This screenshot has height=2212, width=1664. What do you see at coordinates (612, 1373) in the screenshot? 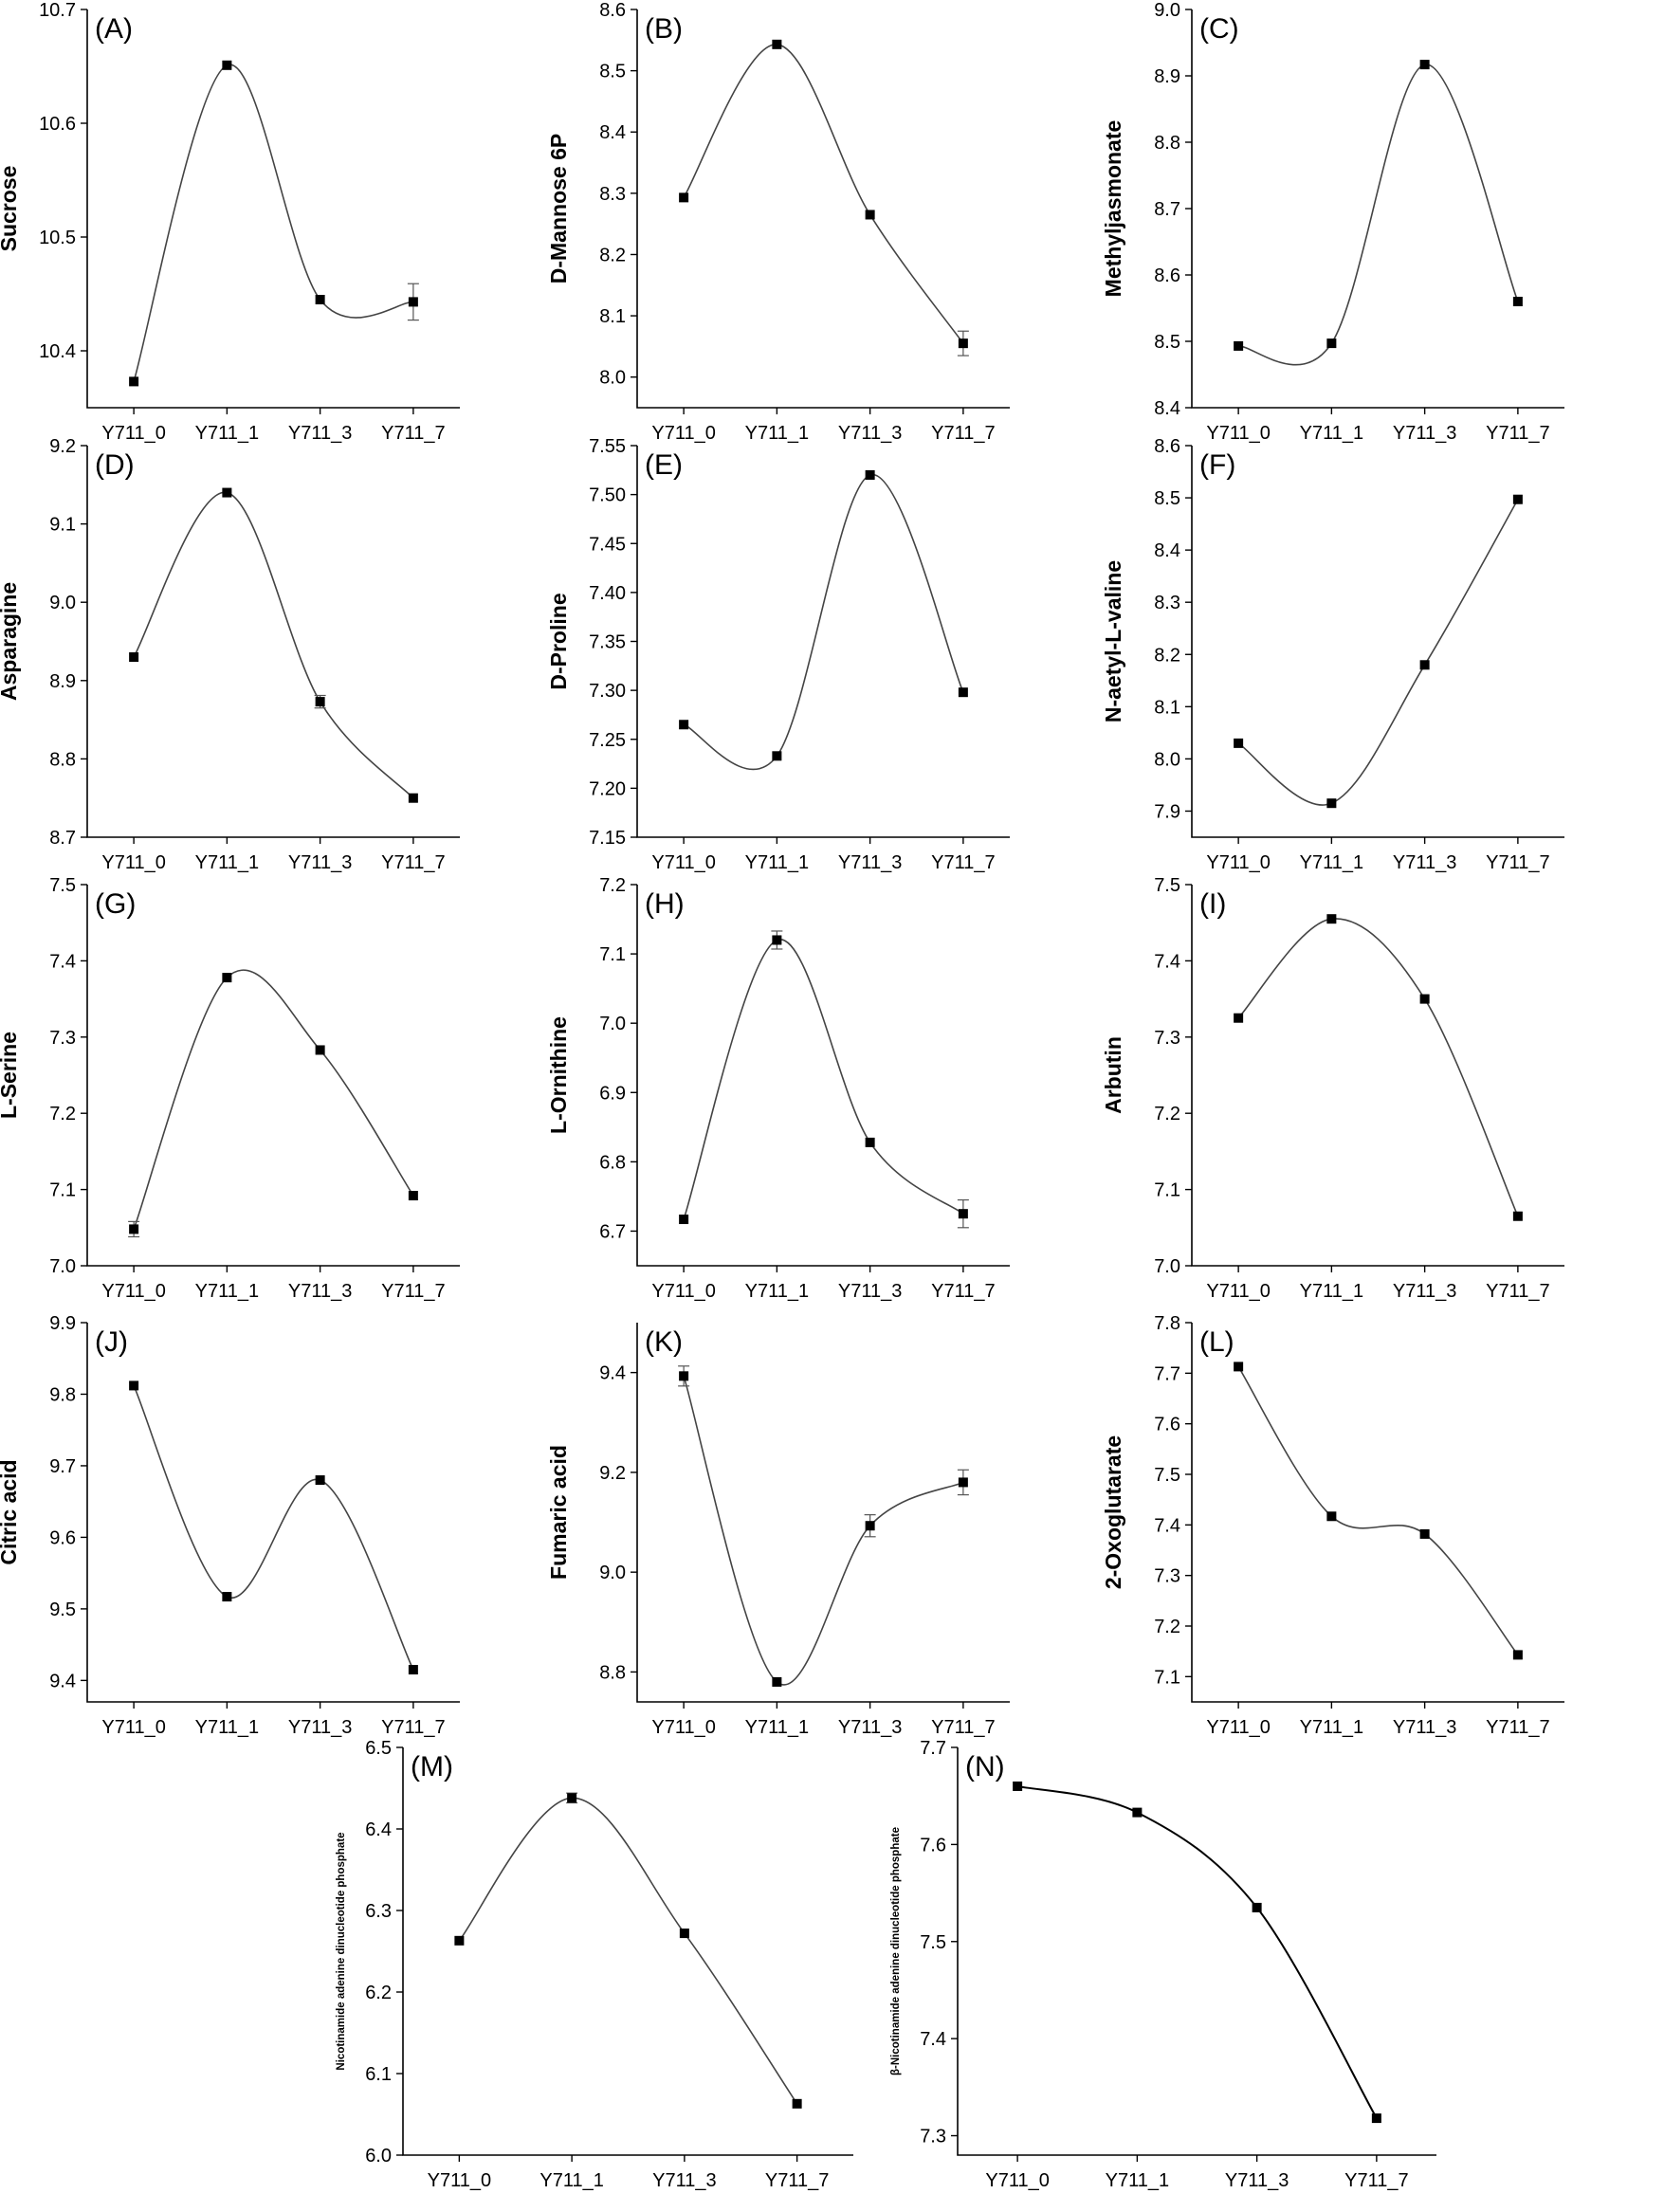
I see `y-tick-label: 9.4` at bounding box center [612, 1373].